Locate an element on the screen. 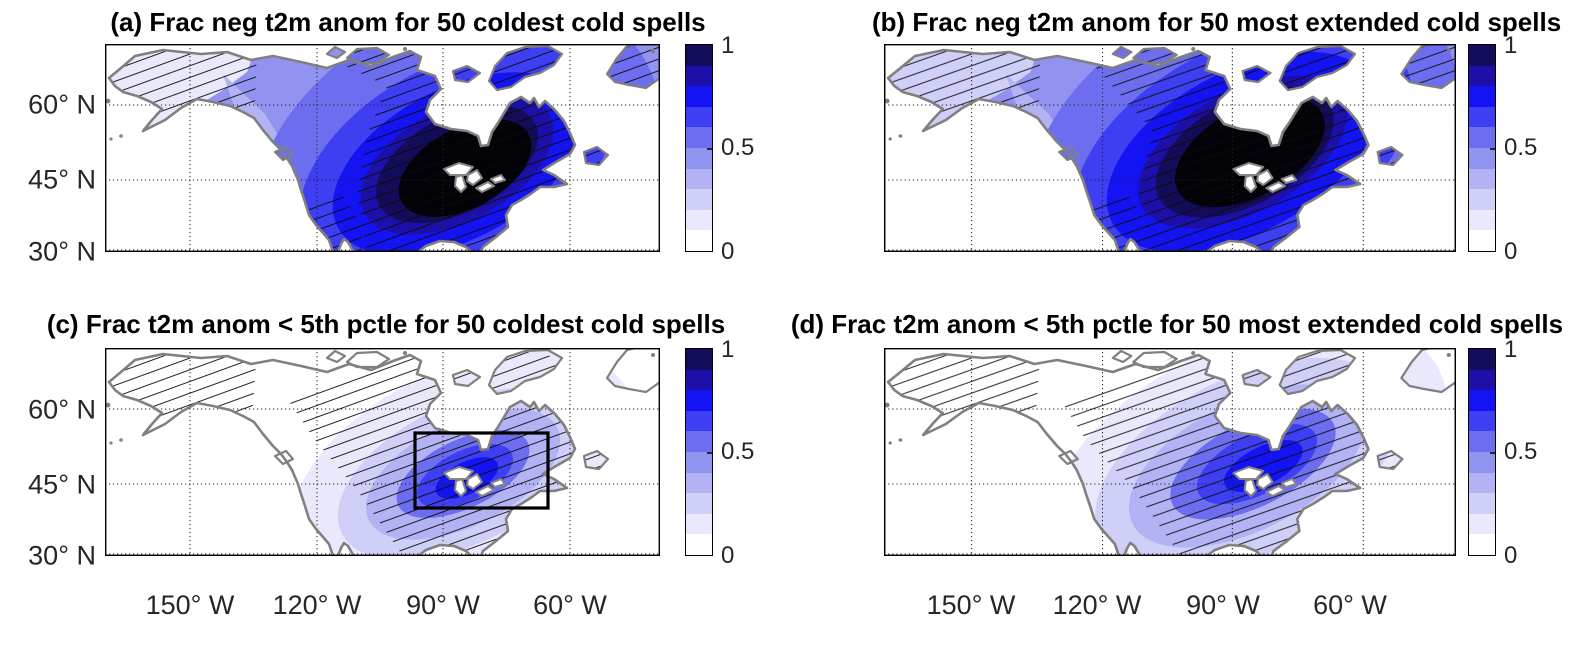  cb-b-tick-1: 1 is located at coordinates (1511, 45).